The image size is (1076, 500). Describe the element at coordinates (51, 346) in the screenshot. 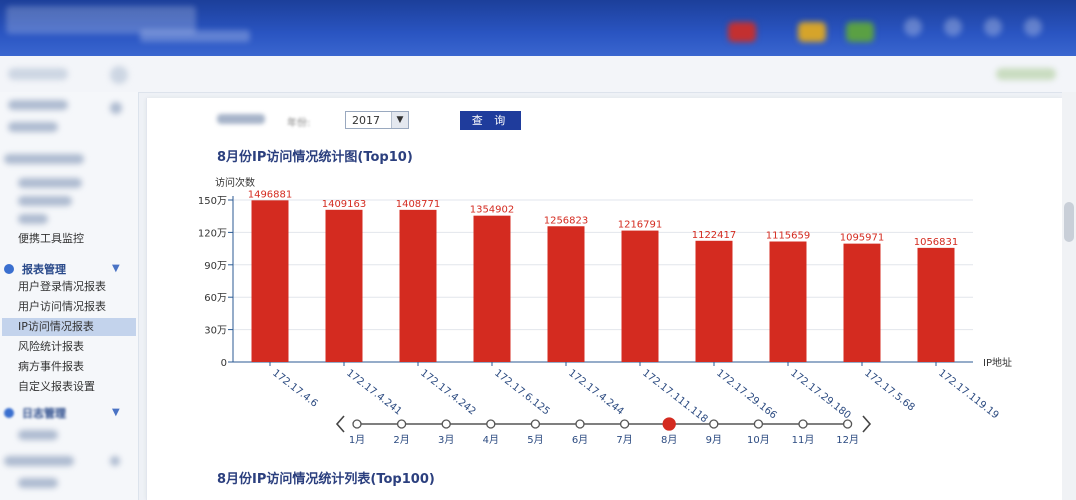

I see `sidebar-item-risk-report: 风险统计报表` at that location.